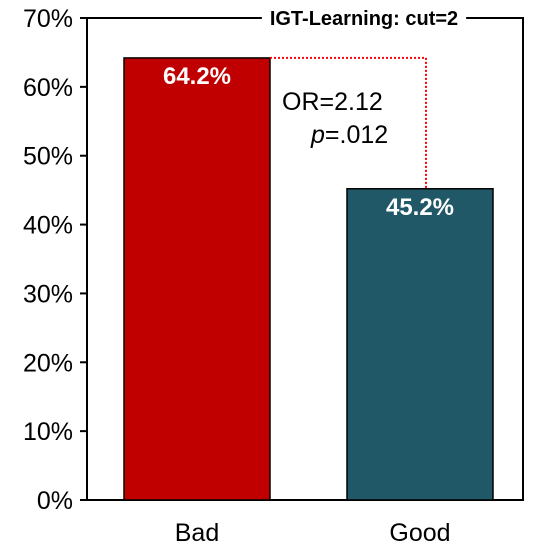  I want to click on odds-ratio-label: OR=2.12, so click(332, 102).